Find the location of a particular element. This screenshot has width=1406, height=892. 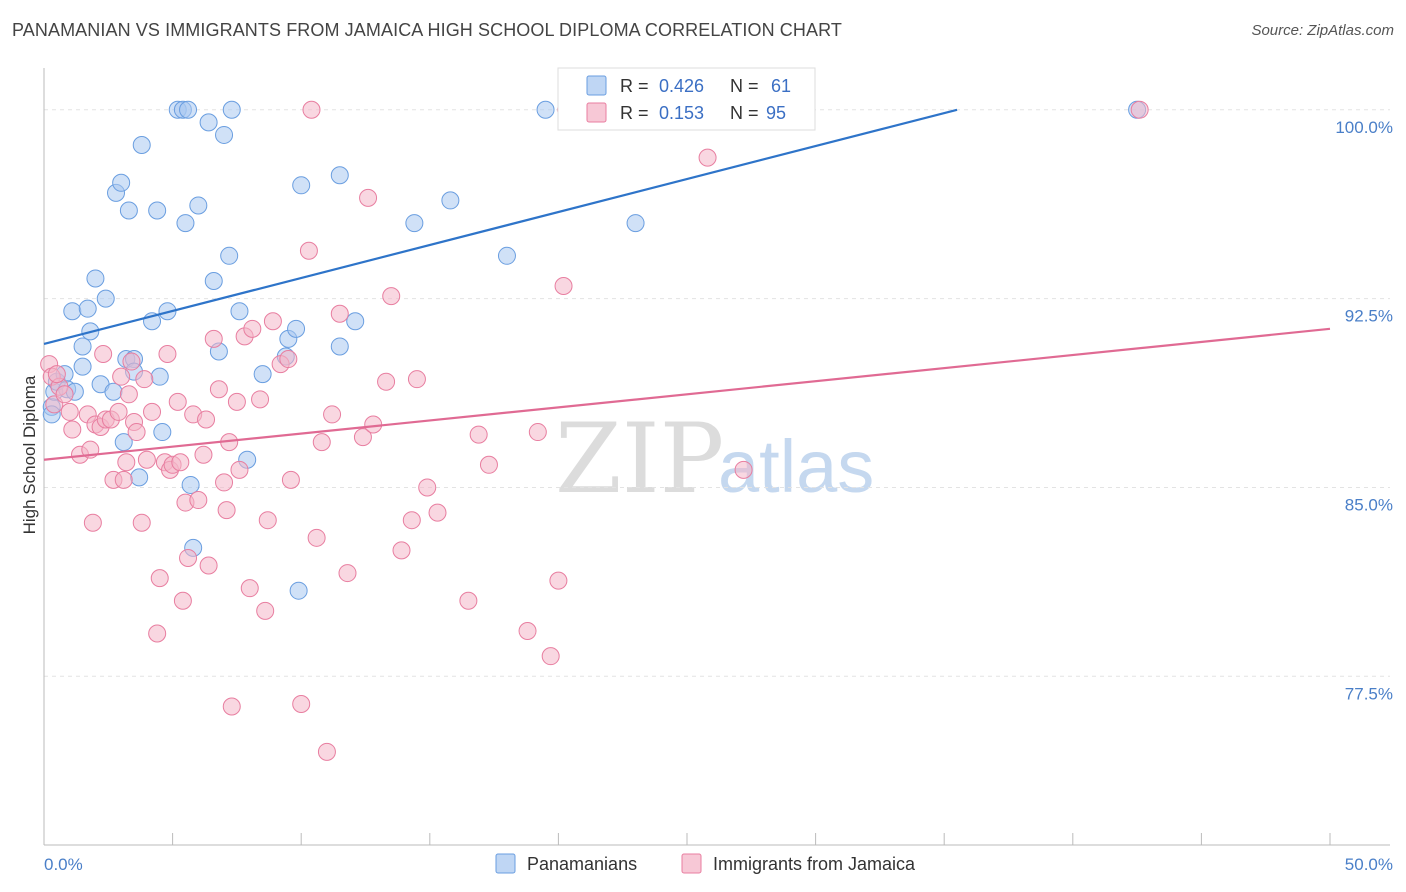

y-axis-label: High School Diploma is located at coordinates (29, 454).